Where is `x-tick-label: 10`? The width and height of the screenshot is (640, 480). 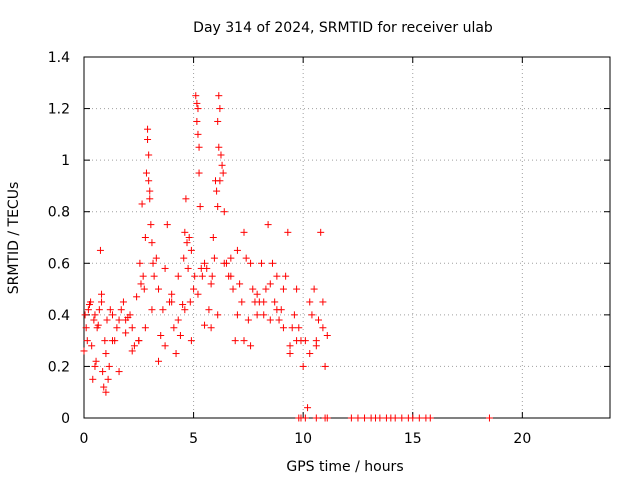 x-tick-label: 10 is located at coordinates (303, 439).